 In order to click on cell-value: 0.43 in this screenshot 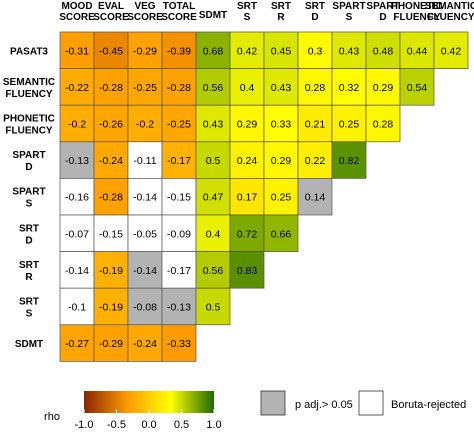, I will do `click(281, 88)`.